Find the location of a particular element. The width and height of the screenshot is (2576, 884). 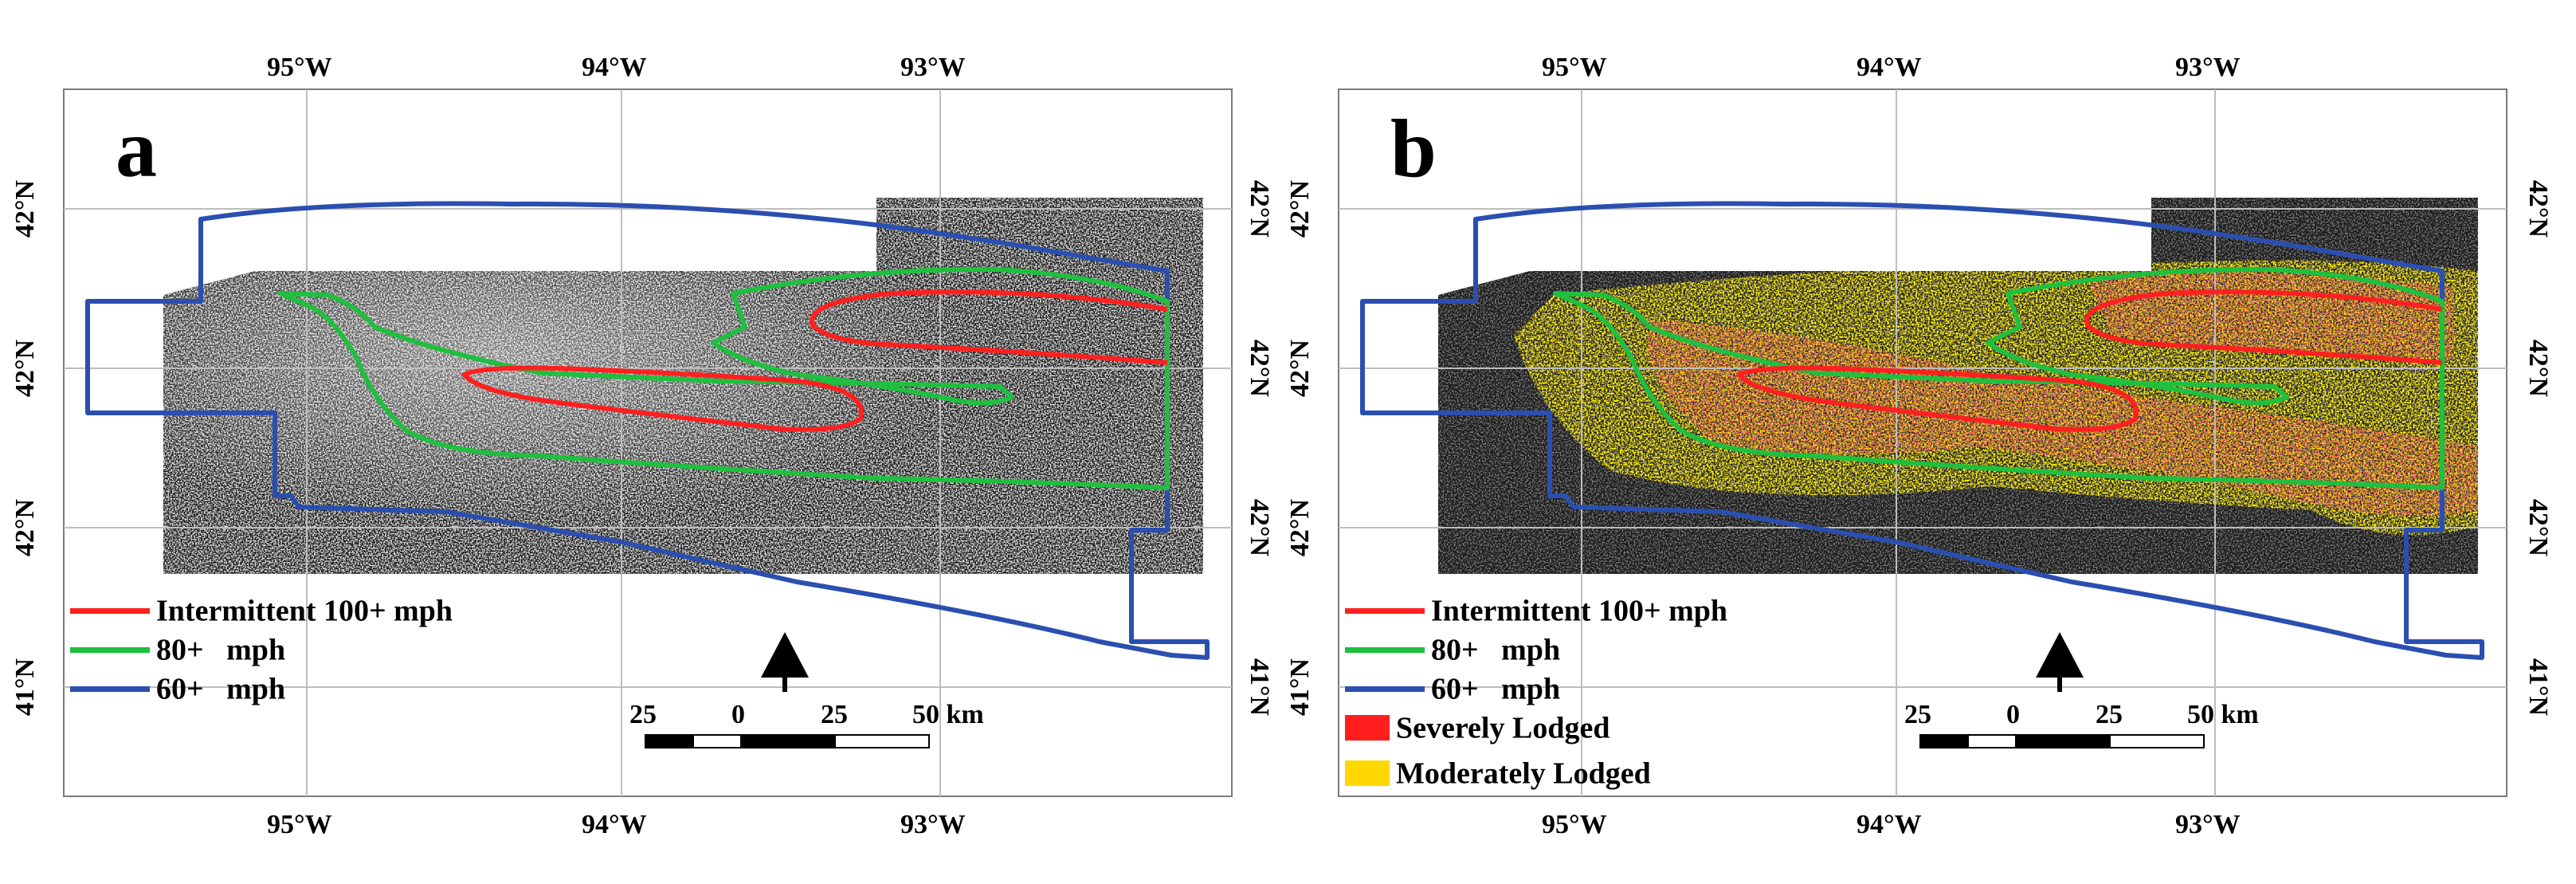

legend-item-moderately-lodged: Moderately Lodged is located at coordinates (1498, 772).